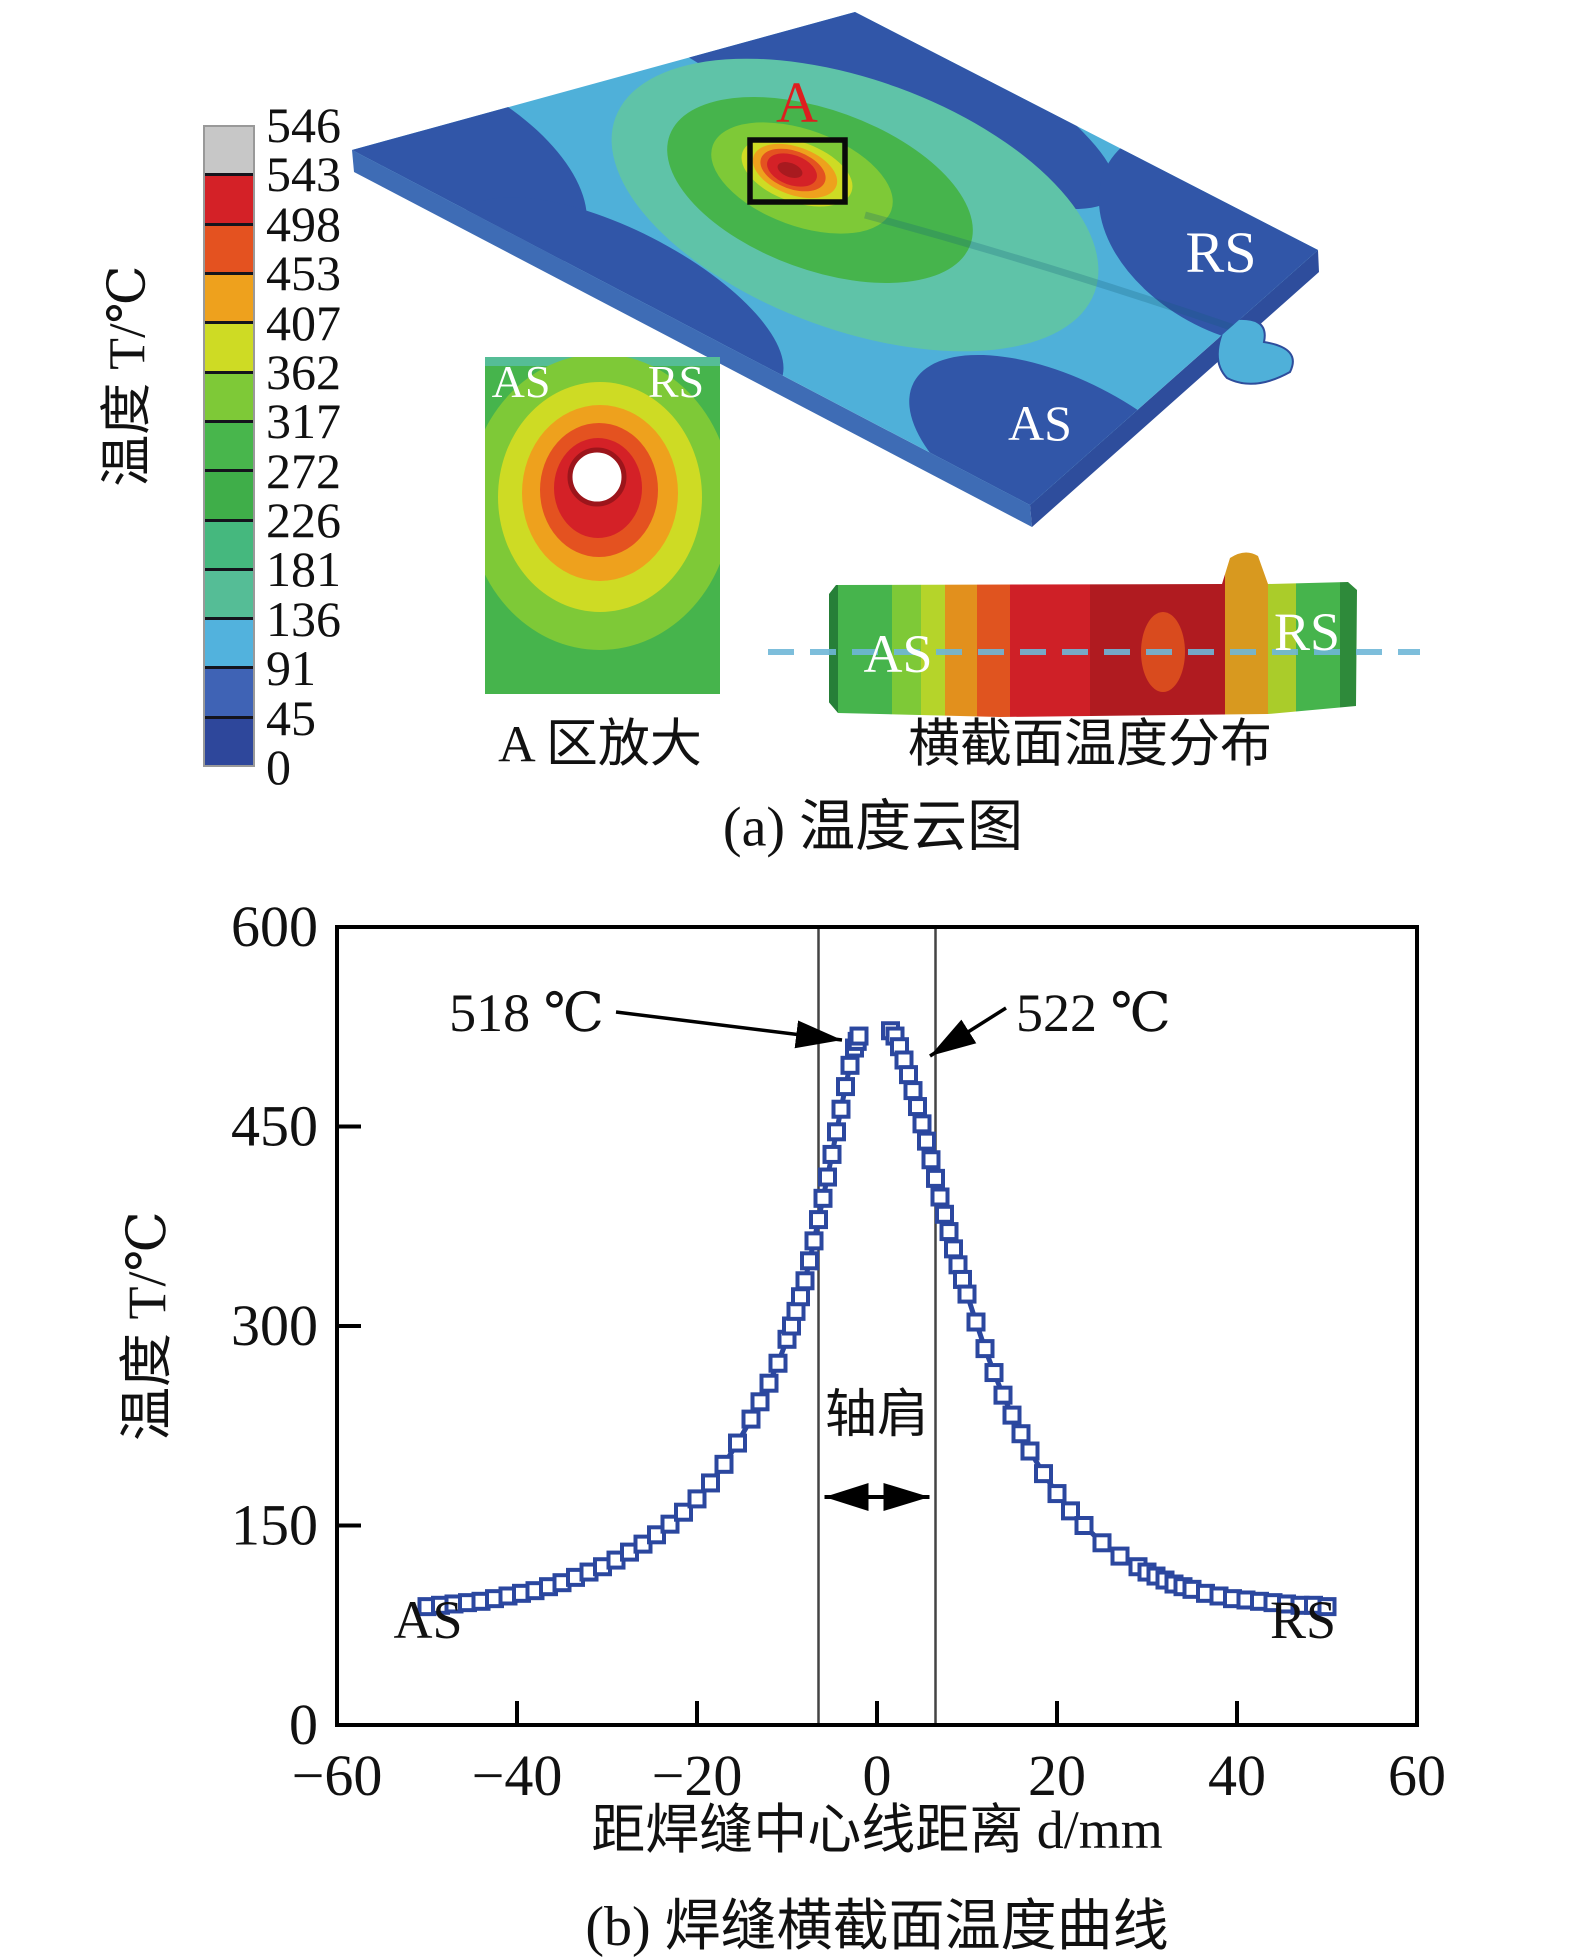 This screenshot has height=1959, width=1575. I want to click on y-tick-label: 150, so click(274, 1525).